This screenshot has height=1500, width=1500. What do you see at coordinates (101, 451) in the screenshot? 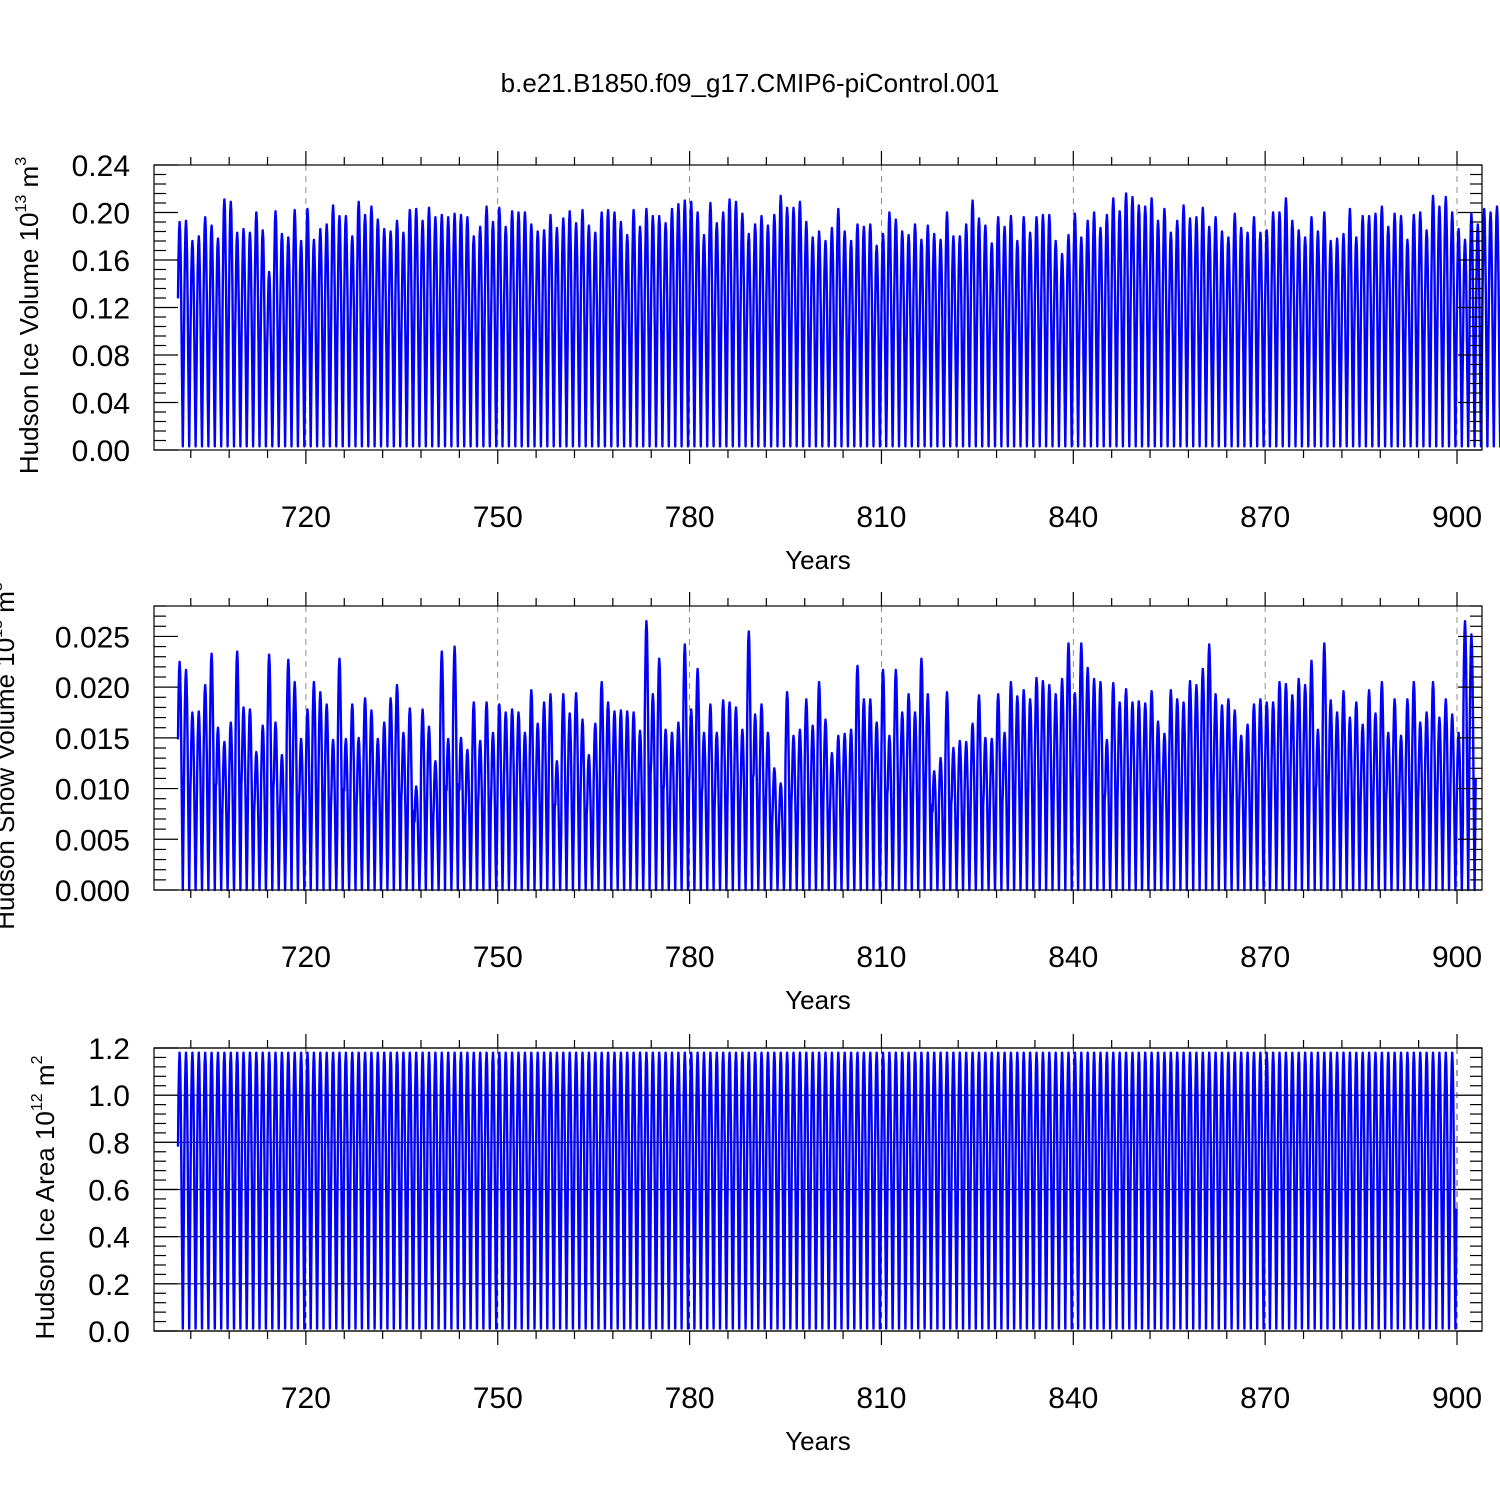
I see `ice-volume-ytick-label: 0.00` at bounding box center [101, 451].